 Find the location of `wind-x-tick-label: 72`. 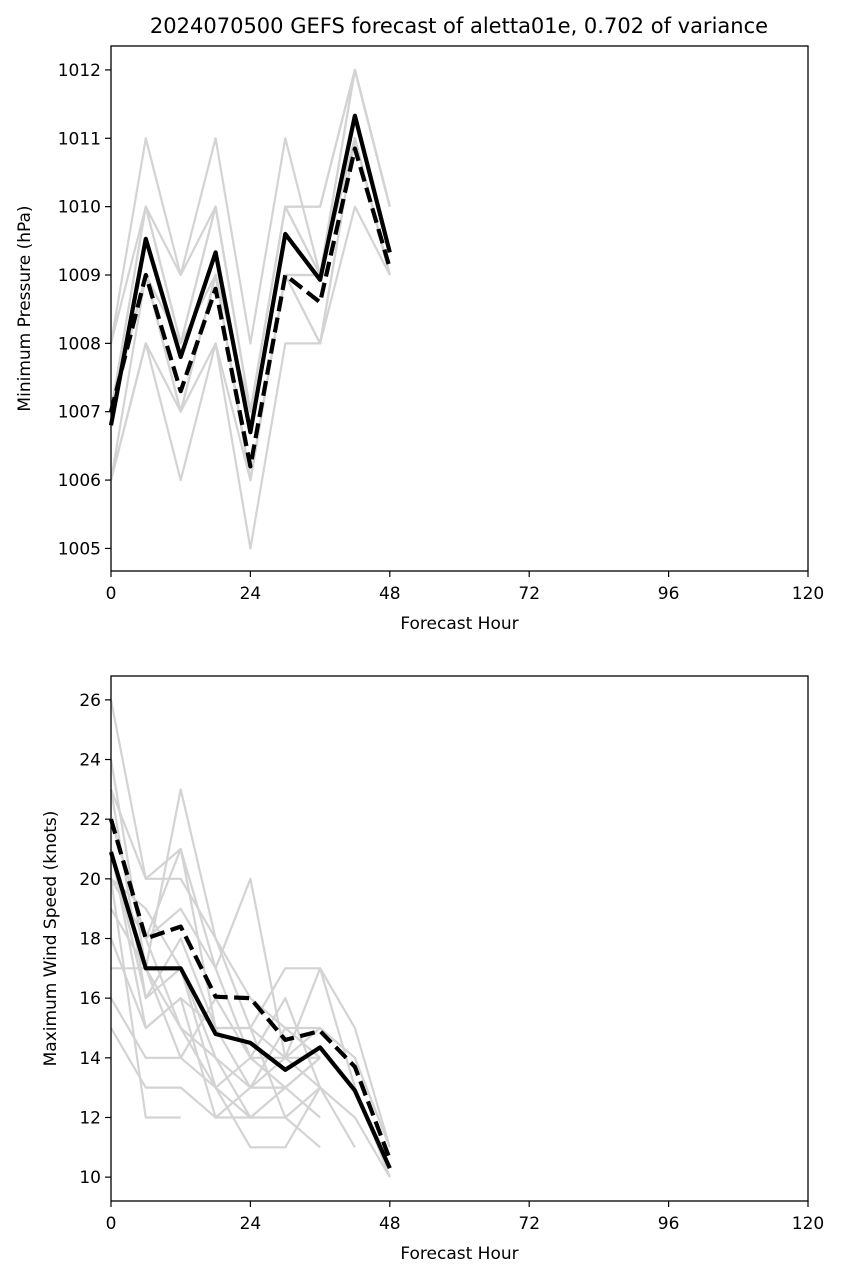

wind-x-tick-label: 72 is located at coordinates (529, 1224).